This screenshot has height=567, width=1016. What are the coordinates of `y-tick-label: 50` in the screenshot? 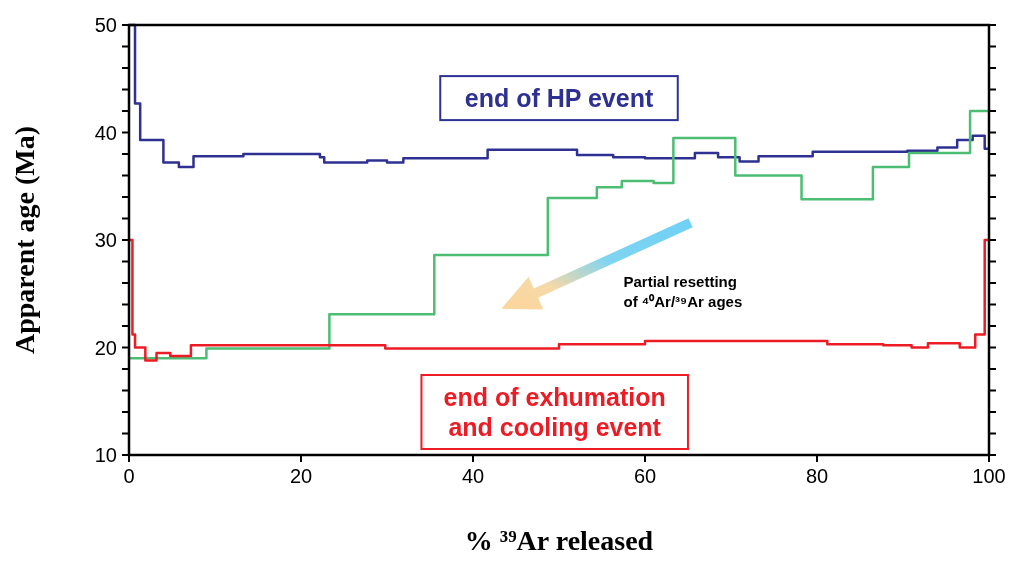 It's located at (105, 25).